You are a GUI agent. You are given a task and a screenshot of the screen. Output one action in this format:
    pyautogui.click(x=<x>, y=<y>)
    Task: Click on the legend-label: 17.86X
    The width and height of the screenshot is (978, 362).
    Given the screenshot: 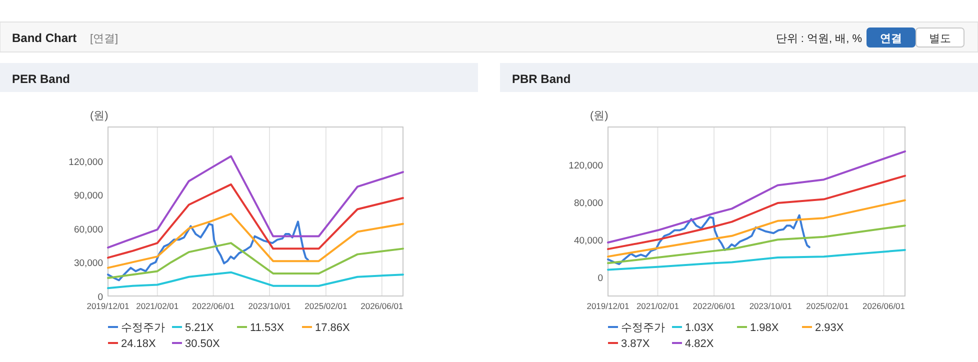 What is the action you would take?
    pyautogui.click(x=333, y=328)
    